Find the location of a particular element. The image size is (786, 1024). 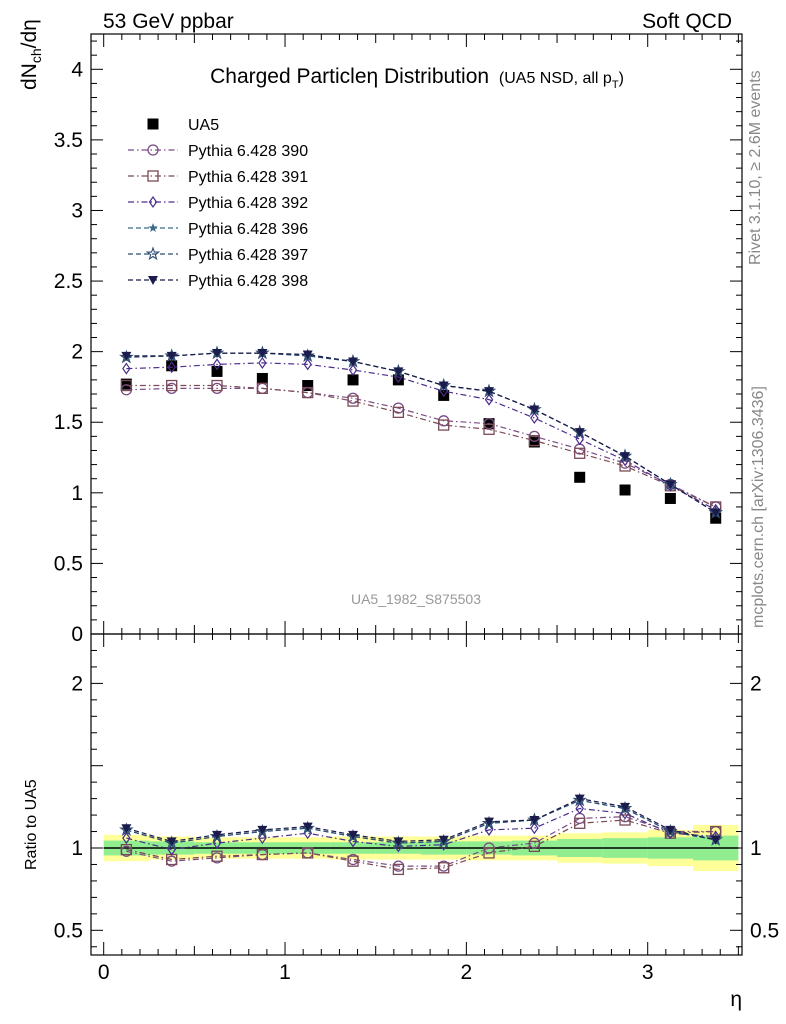

main-series is located at coordinates (421, 434).